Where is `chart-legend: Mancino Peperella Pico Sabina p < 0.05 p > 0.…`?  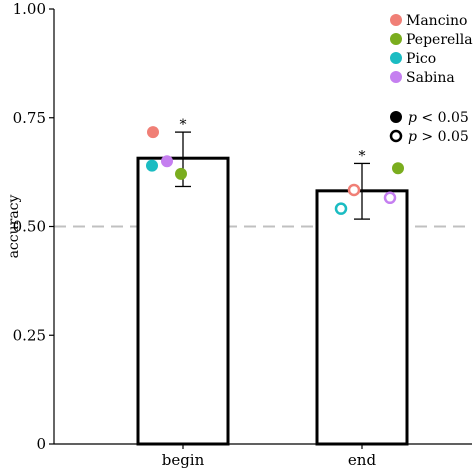
chart-legend: Mancino Peperella Pico Sabina p < 0.05 p > 0.… is located at coordinates (431, 79).